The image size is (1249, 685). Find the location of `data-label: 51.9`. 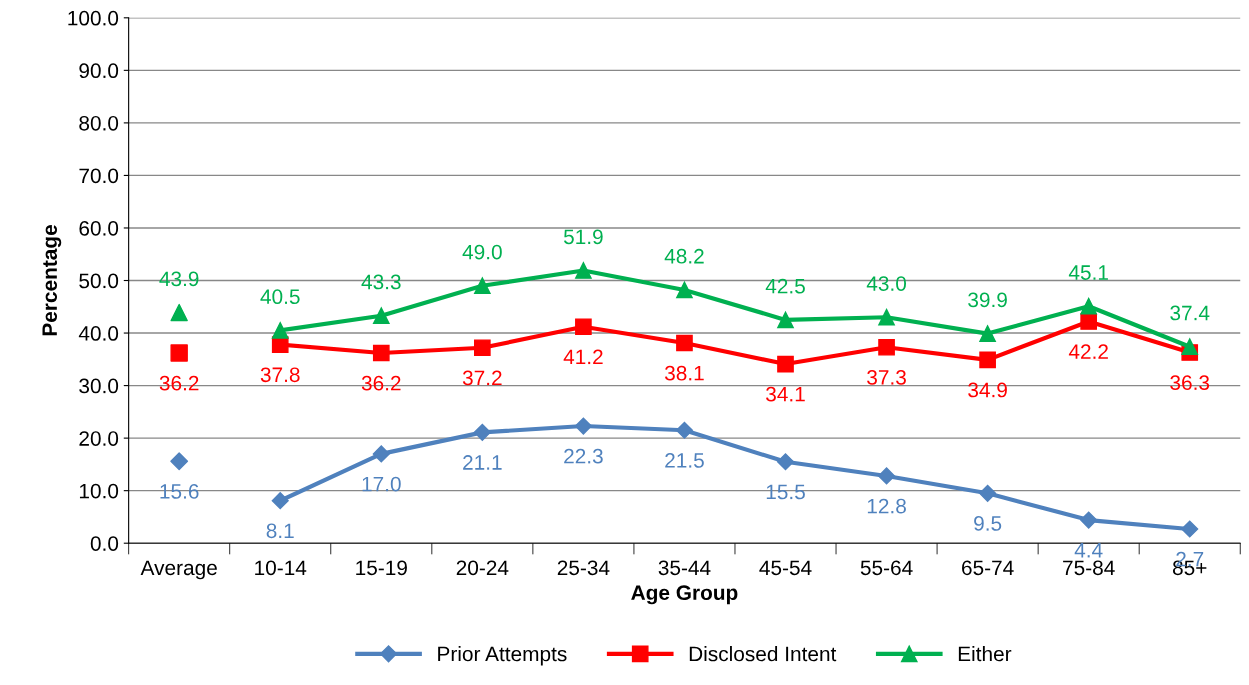

data-label: 51.9 is located at coordinates (583, 237).